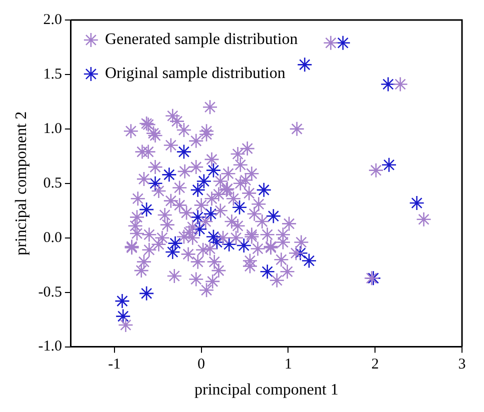 The height and width of the screenshot is (412, 484). I want to click on x-axis-title: principal component 1, so click(266, 390).